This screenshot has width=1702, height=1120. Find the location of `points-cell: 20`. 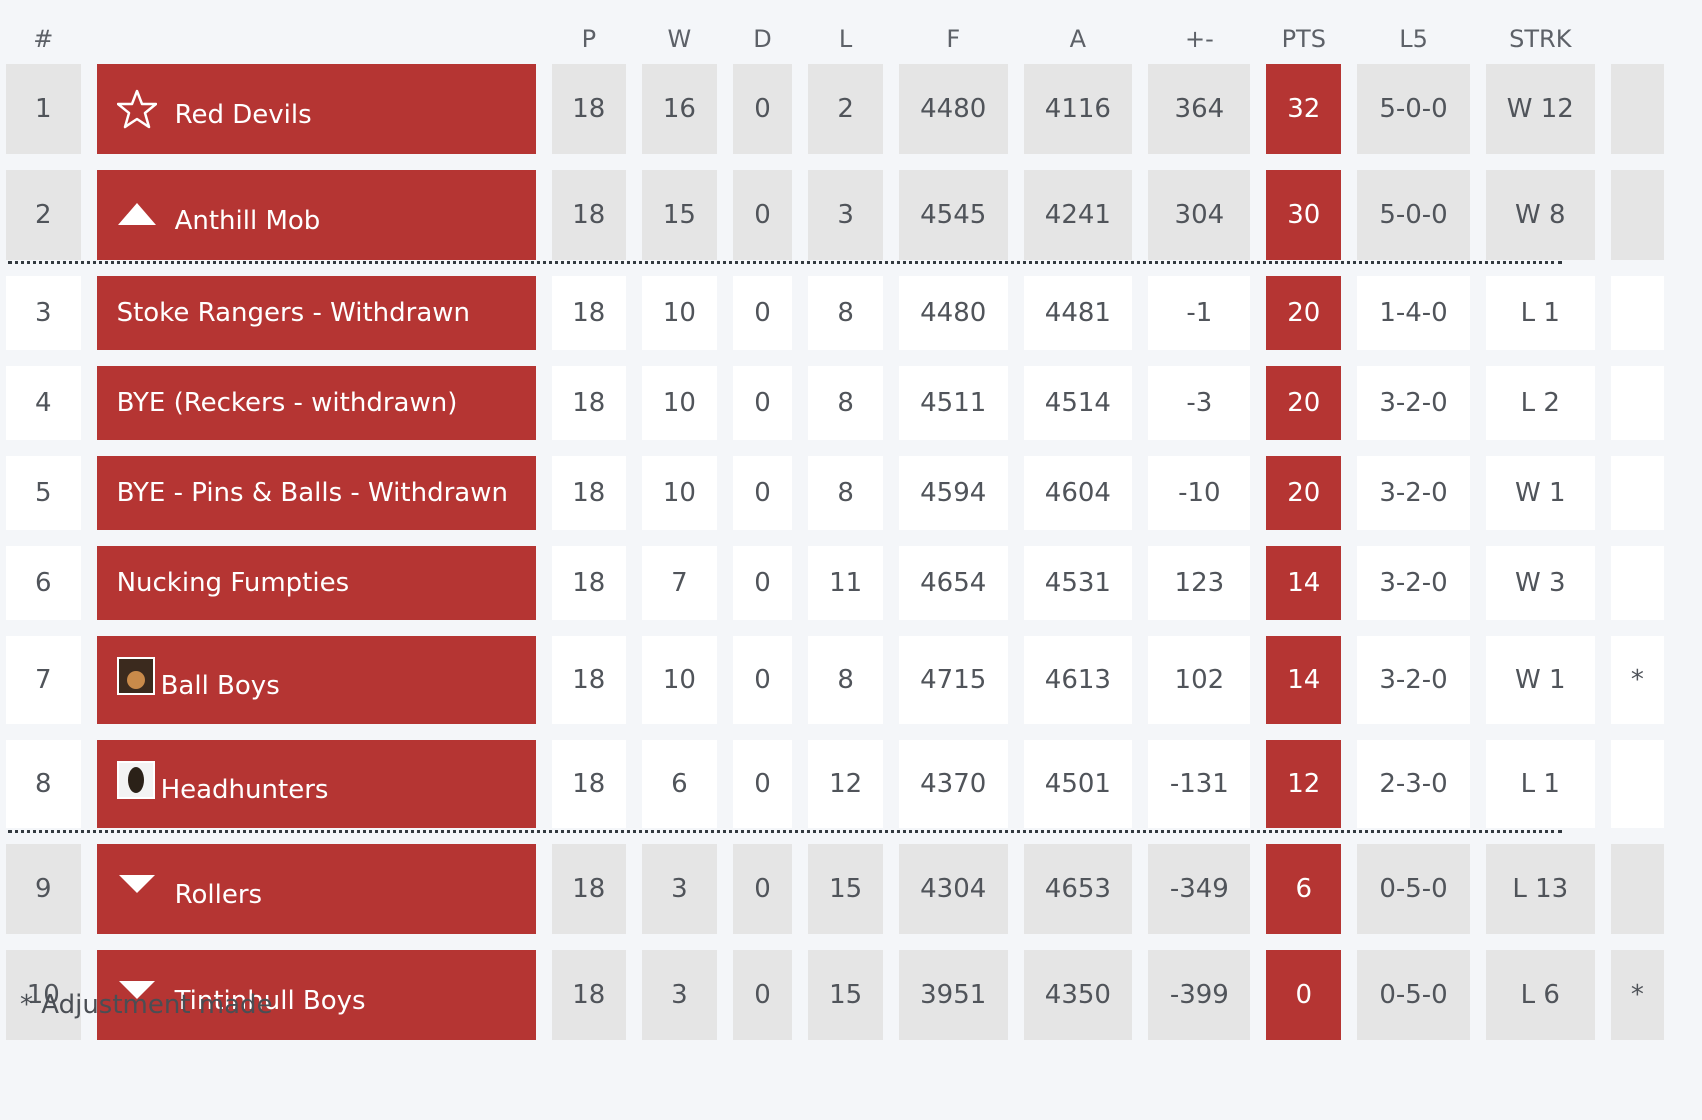

points-cell: 20 is located at coordinates (1304, 411).